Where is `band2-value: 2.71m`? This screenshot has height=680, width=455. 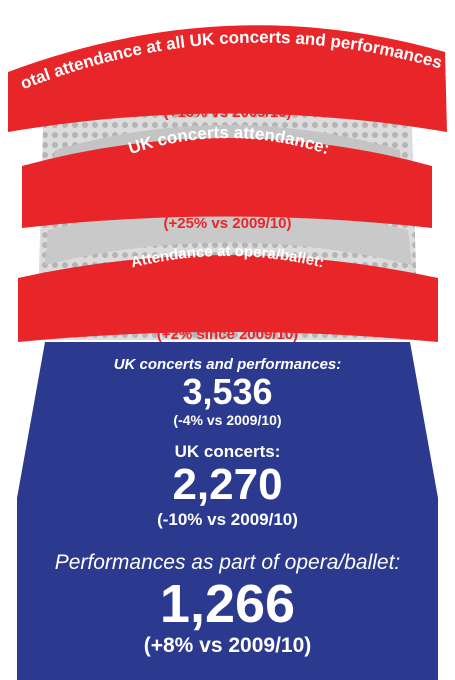 band2-value: 2.71m is located at coordinates (227, 194).